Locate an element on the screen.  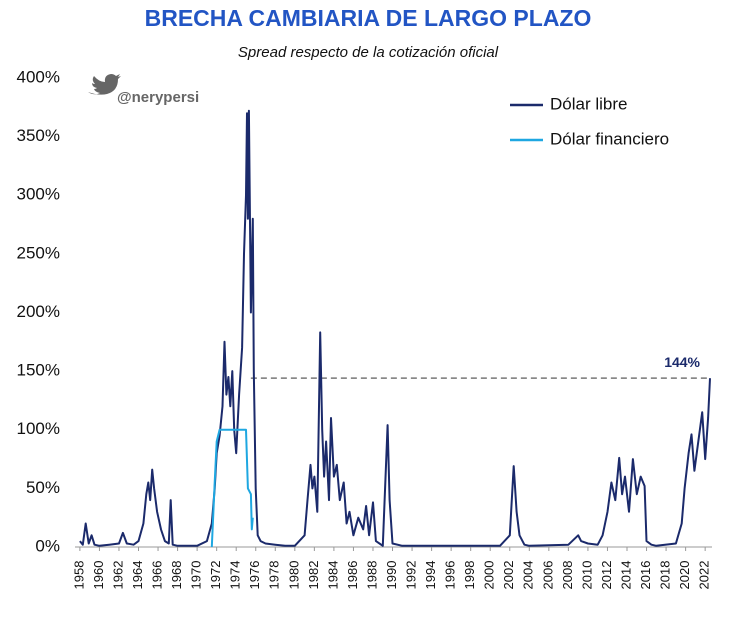
x-tick-label: 1968 is located at coordinates (176, 575).